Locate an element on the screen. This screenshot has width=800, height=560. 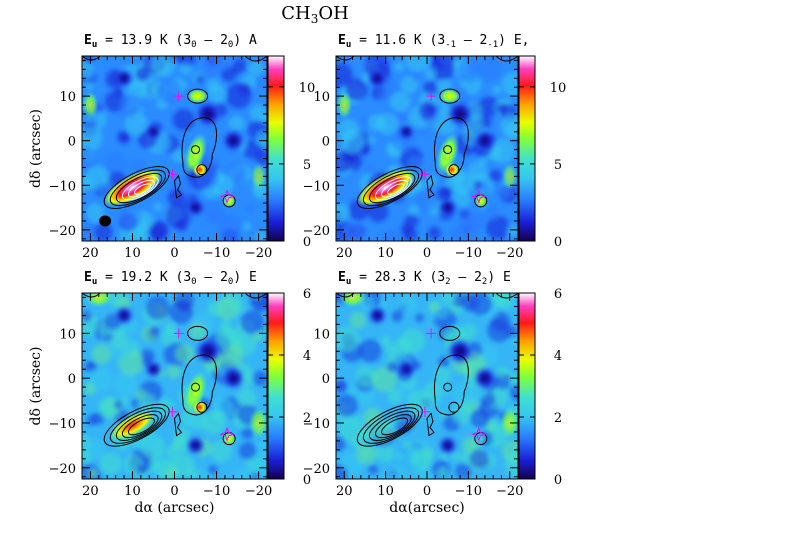
panel-transition-label: Eu = 28.3 K (32 – 22) E is located at coordinates (424, 278).